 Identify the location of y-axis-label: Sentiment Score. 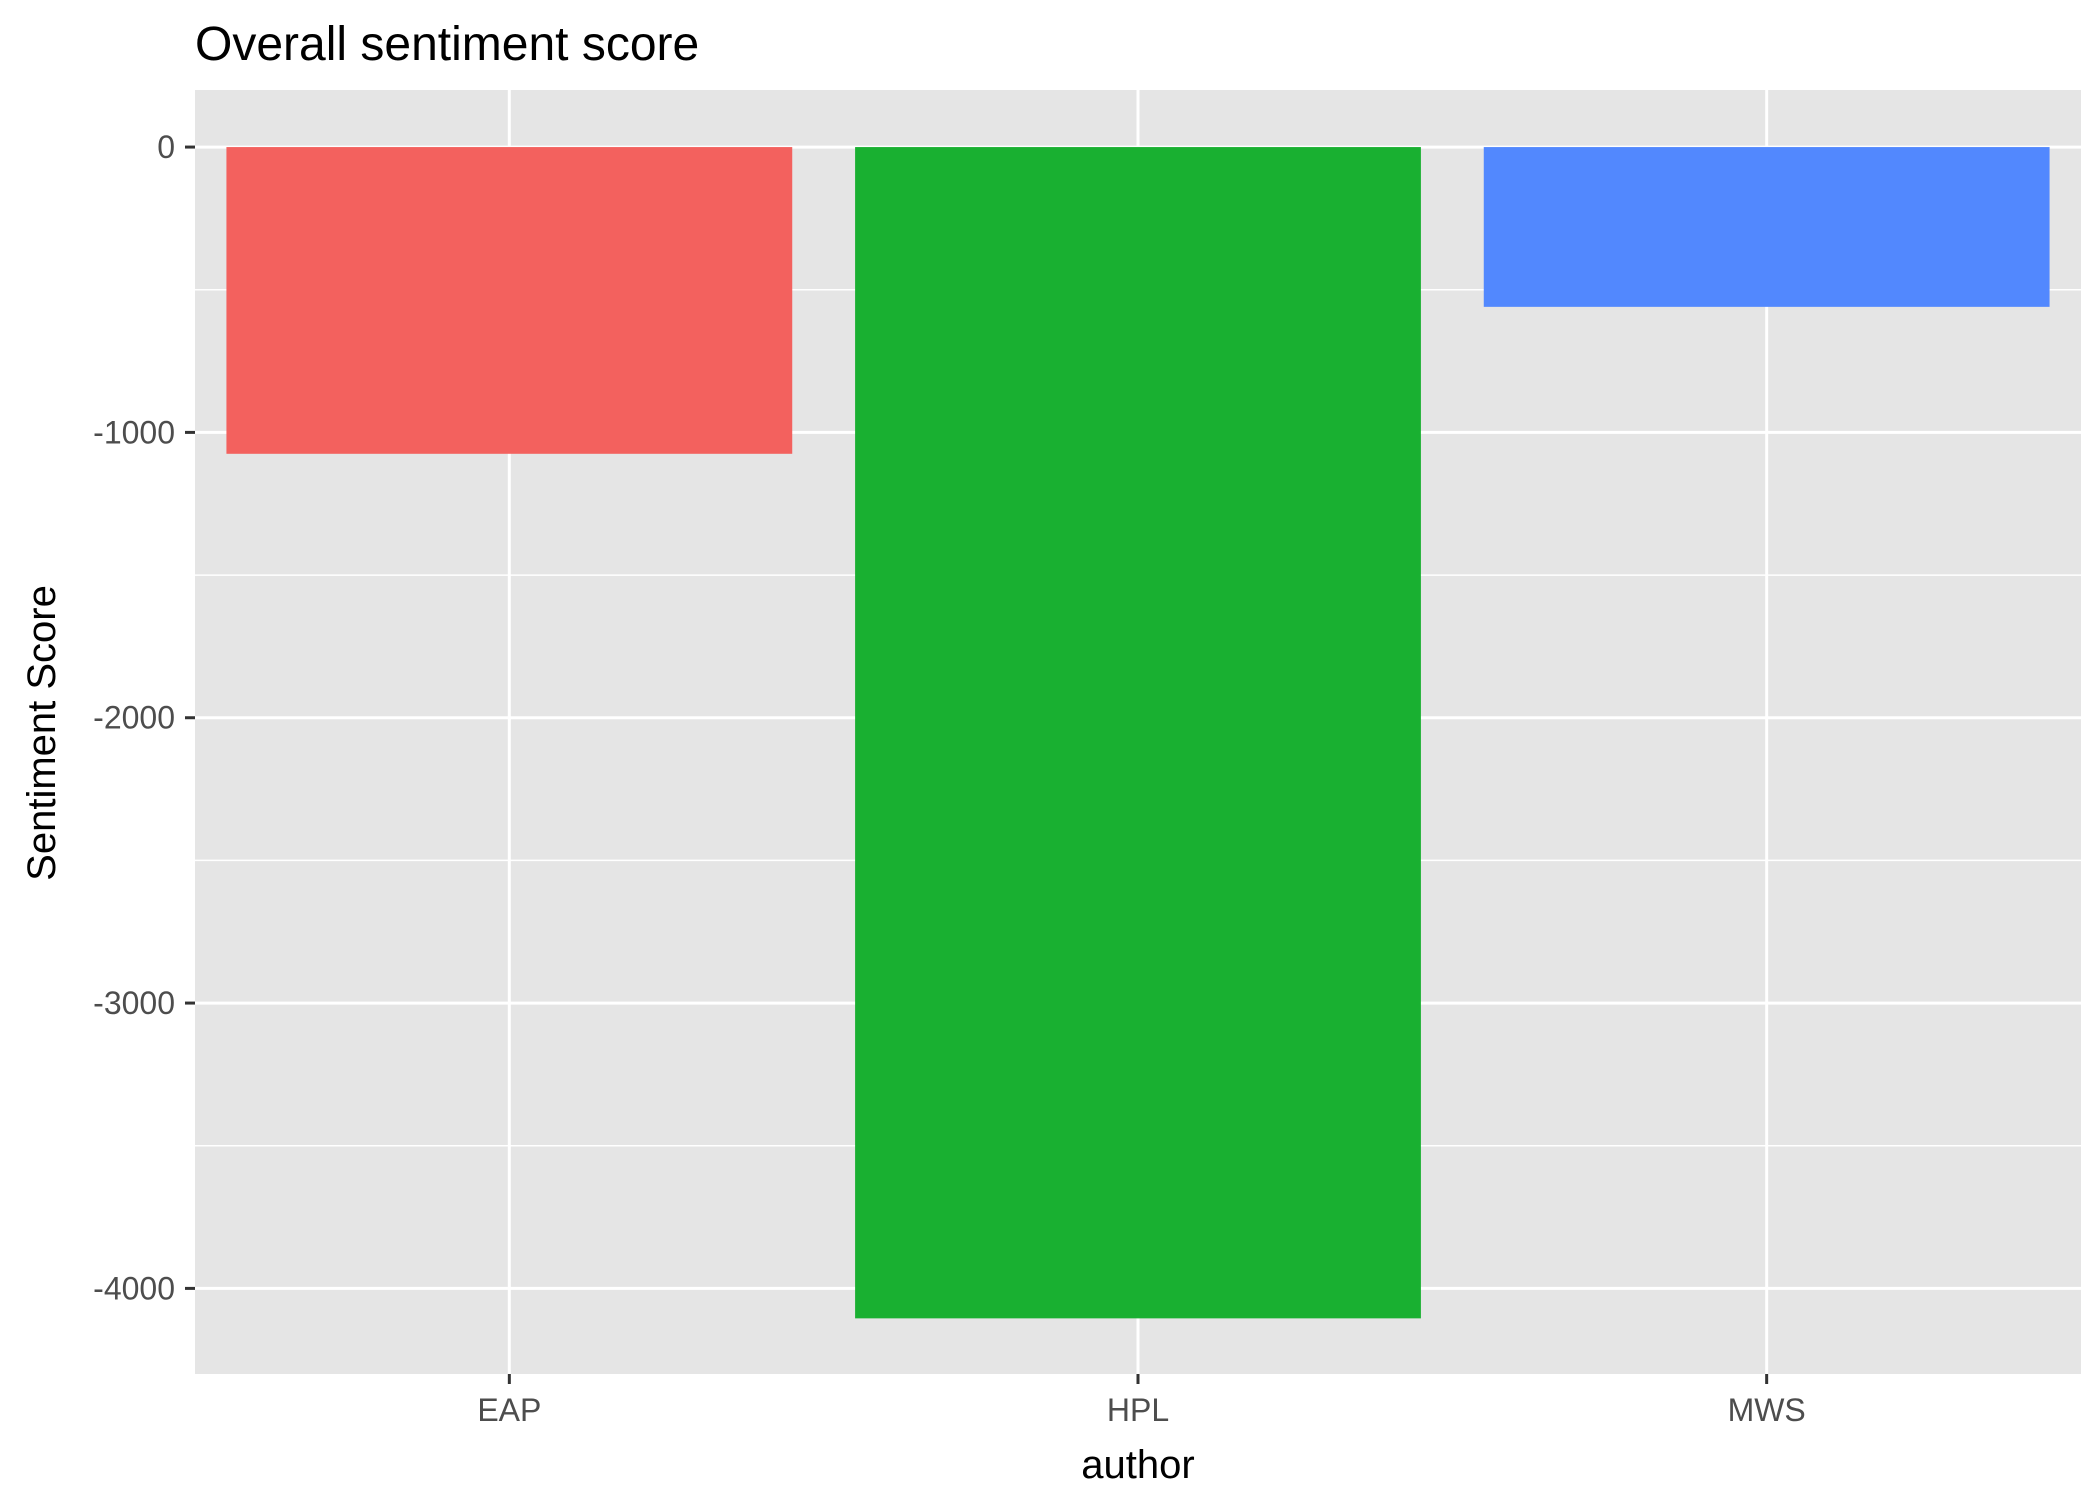
(42, 733).